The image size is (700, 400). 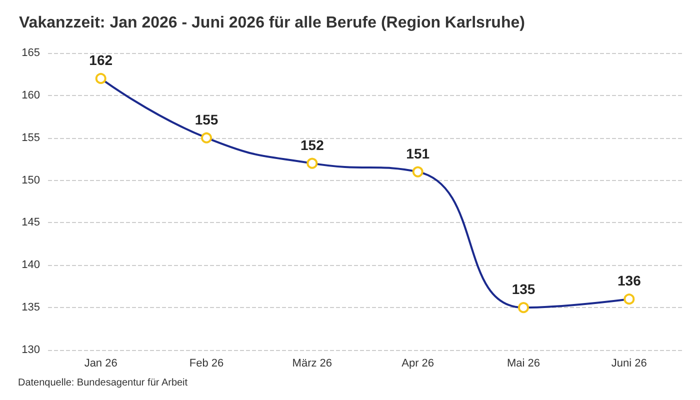 I want to click on data-label: 162, so click(x=101, y=60).